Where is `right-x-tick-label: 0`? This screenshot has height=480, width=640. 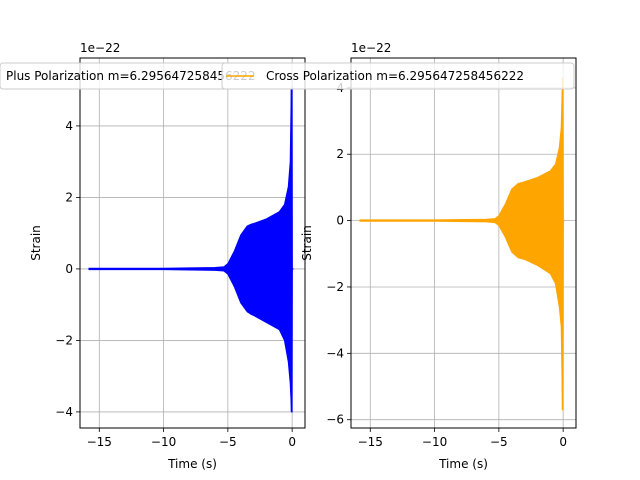 right-x-tick-label: 0 is located at coordinates (563, 442).